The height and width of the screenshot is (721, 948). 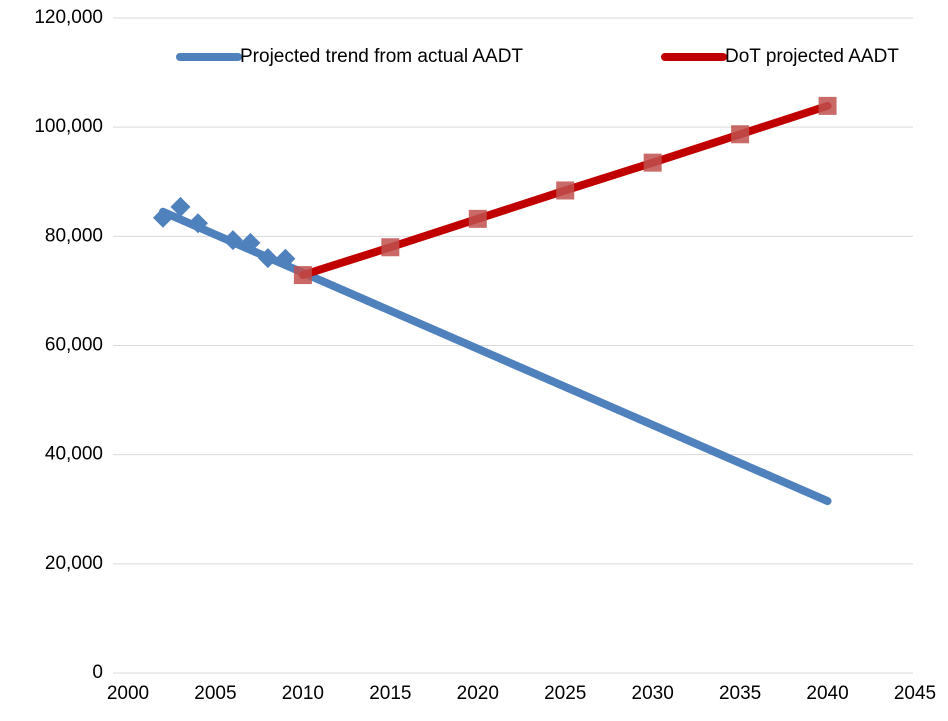 What do you see at coordinates (812, 56) in the screenshot?
I see `legend-label: DoT projected AADT` at bounding box center [812, 56].